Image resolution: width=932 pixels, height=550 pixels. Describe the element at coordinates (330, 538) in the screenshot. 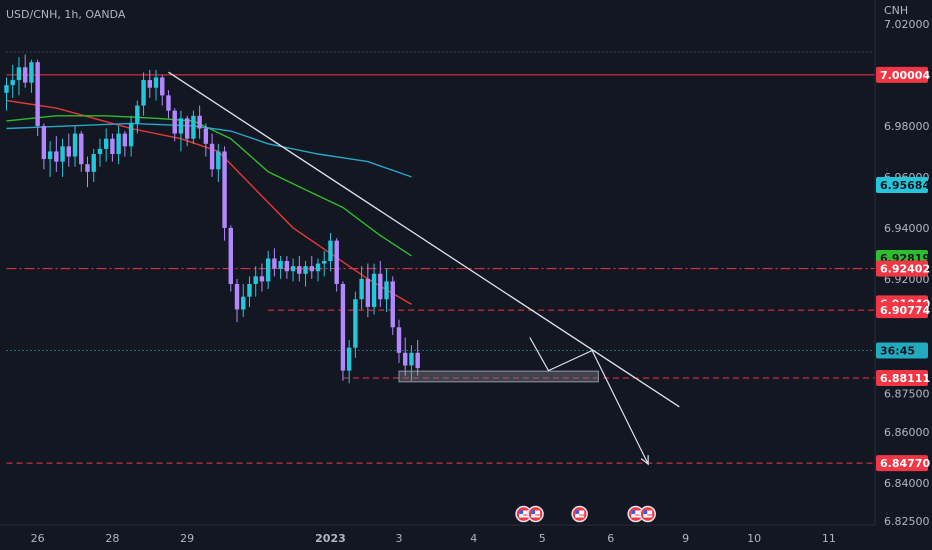

I see `time-tick-label: 2023` at that location.